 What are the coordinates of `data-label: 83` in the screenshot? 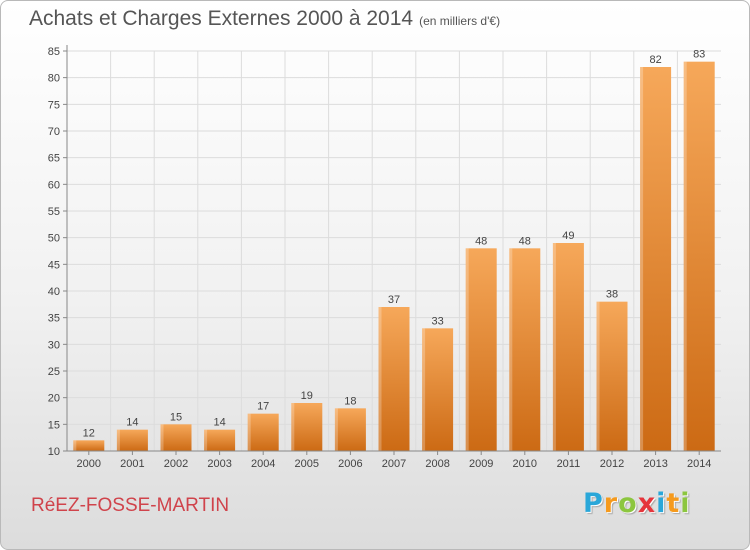 It's located at (699, 55).